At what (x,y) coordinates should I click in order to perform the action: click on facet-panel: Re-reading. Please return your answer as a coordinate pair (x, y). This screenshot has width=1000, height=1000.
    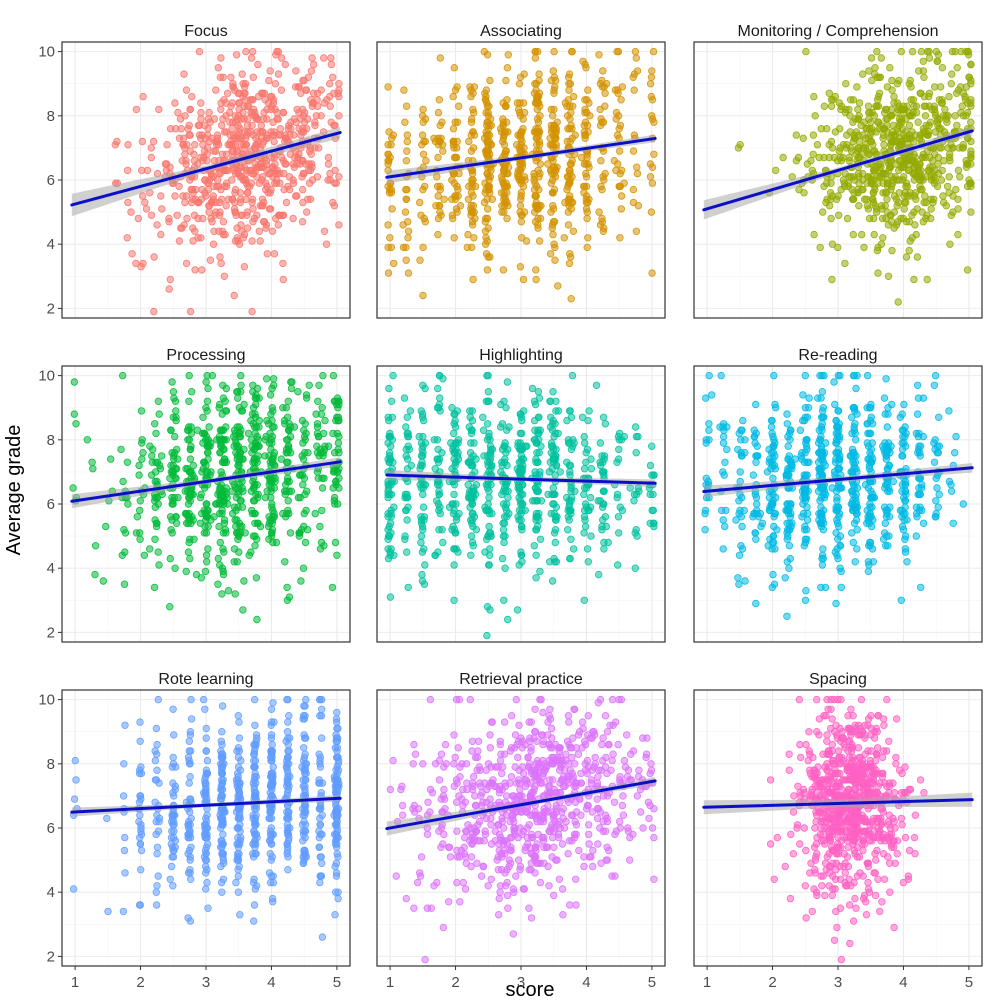
    Looking at the image, I should click on (838, 495).